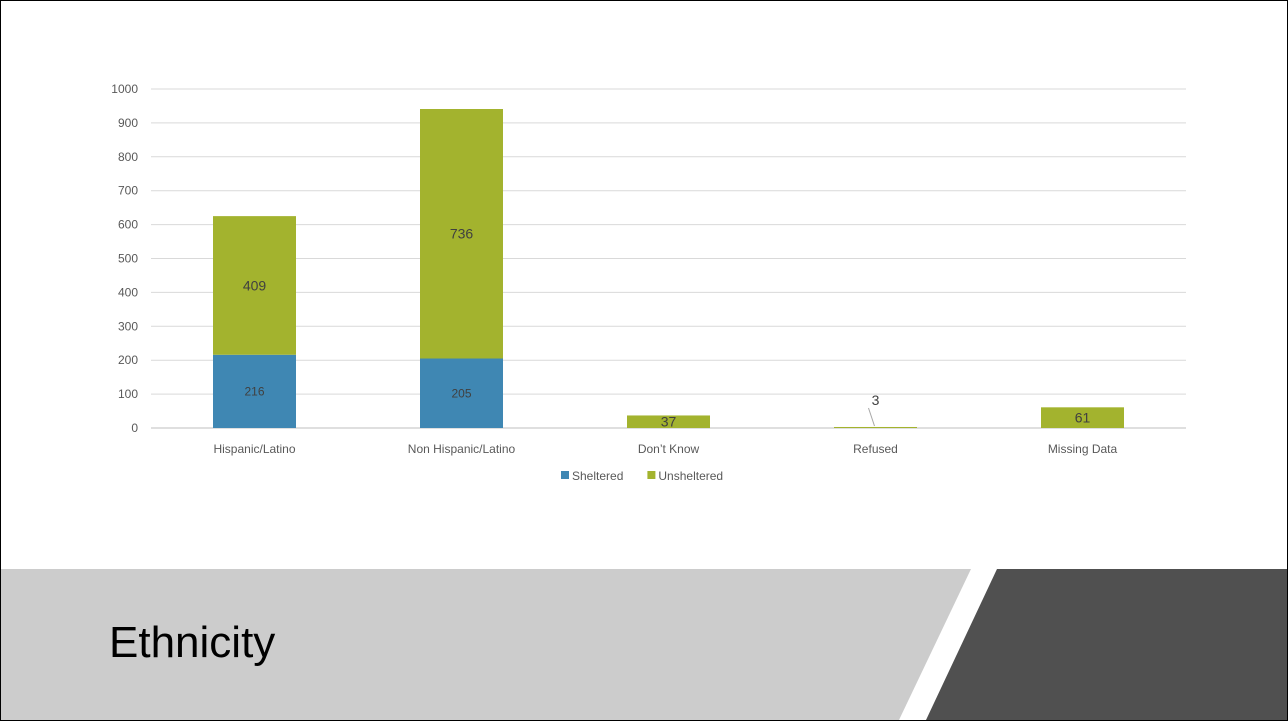 The height and width of the screenshot is (721, 1288). Describe the element at coordinates (128, 360) in the screenshot. I see `y-tick-label: 200` at that location.